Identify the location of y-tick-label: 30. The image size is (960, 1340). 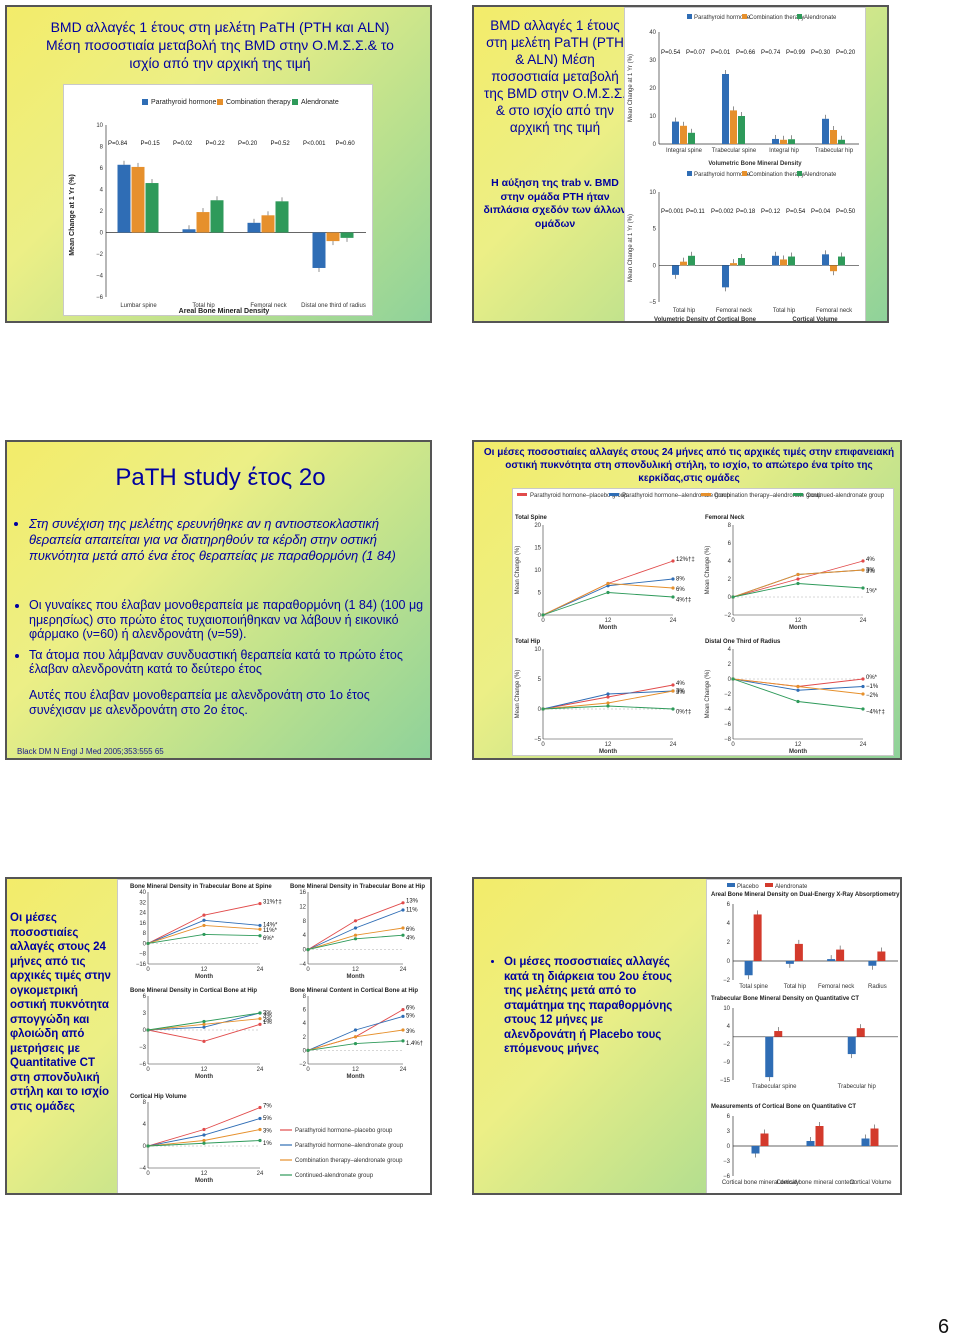
(652, 61).